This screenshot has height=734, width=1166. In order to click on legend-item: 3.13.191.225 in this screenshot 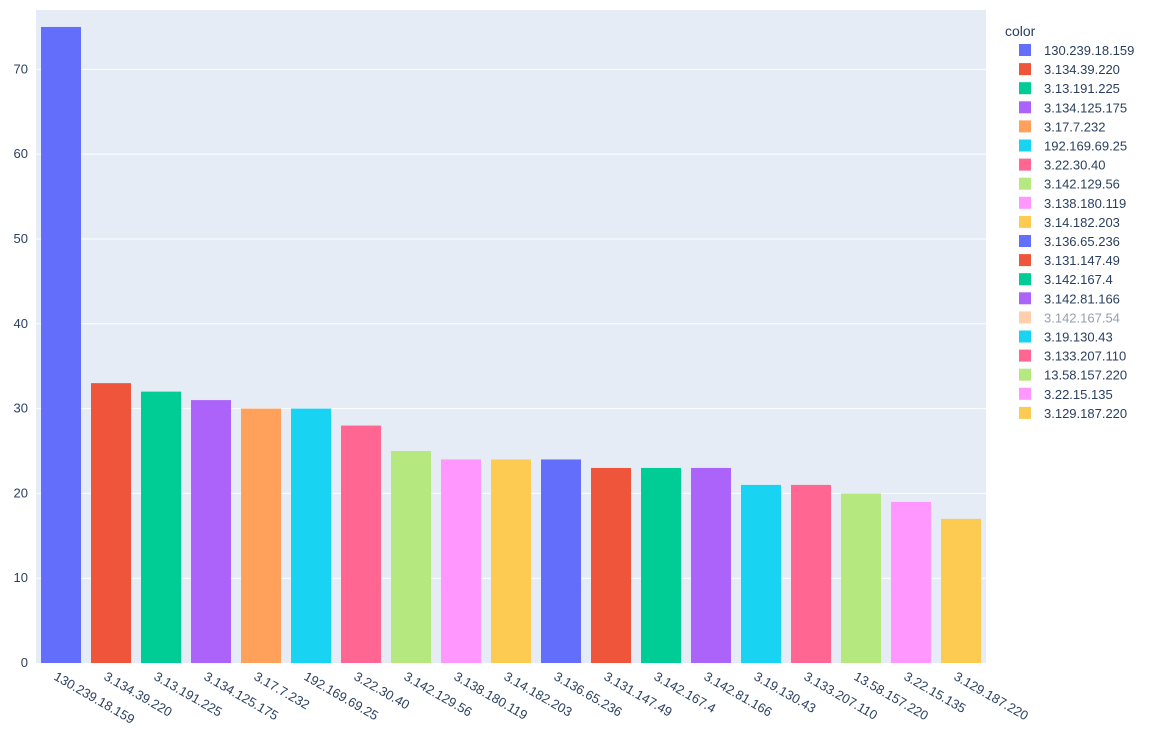, I will do `click(1069, 88)`.